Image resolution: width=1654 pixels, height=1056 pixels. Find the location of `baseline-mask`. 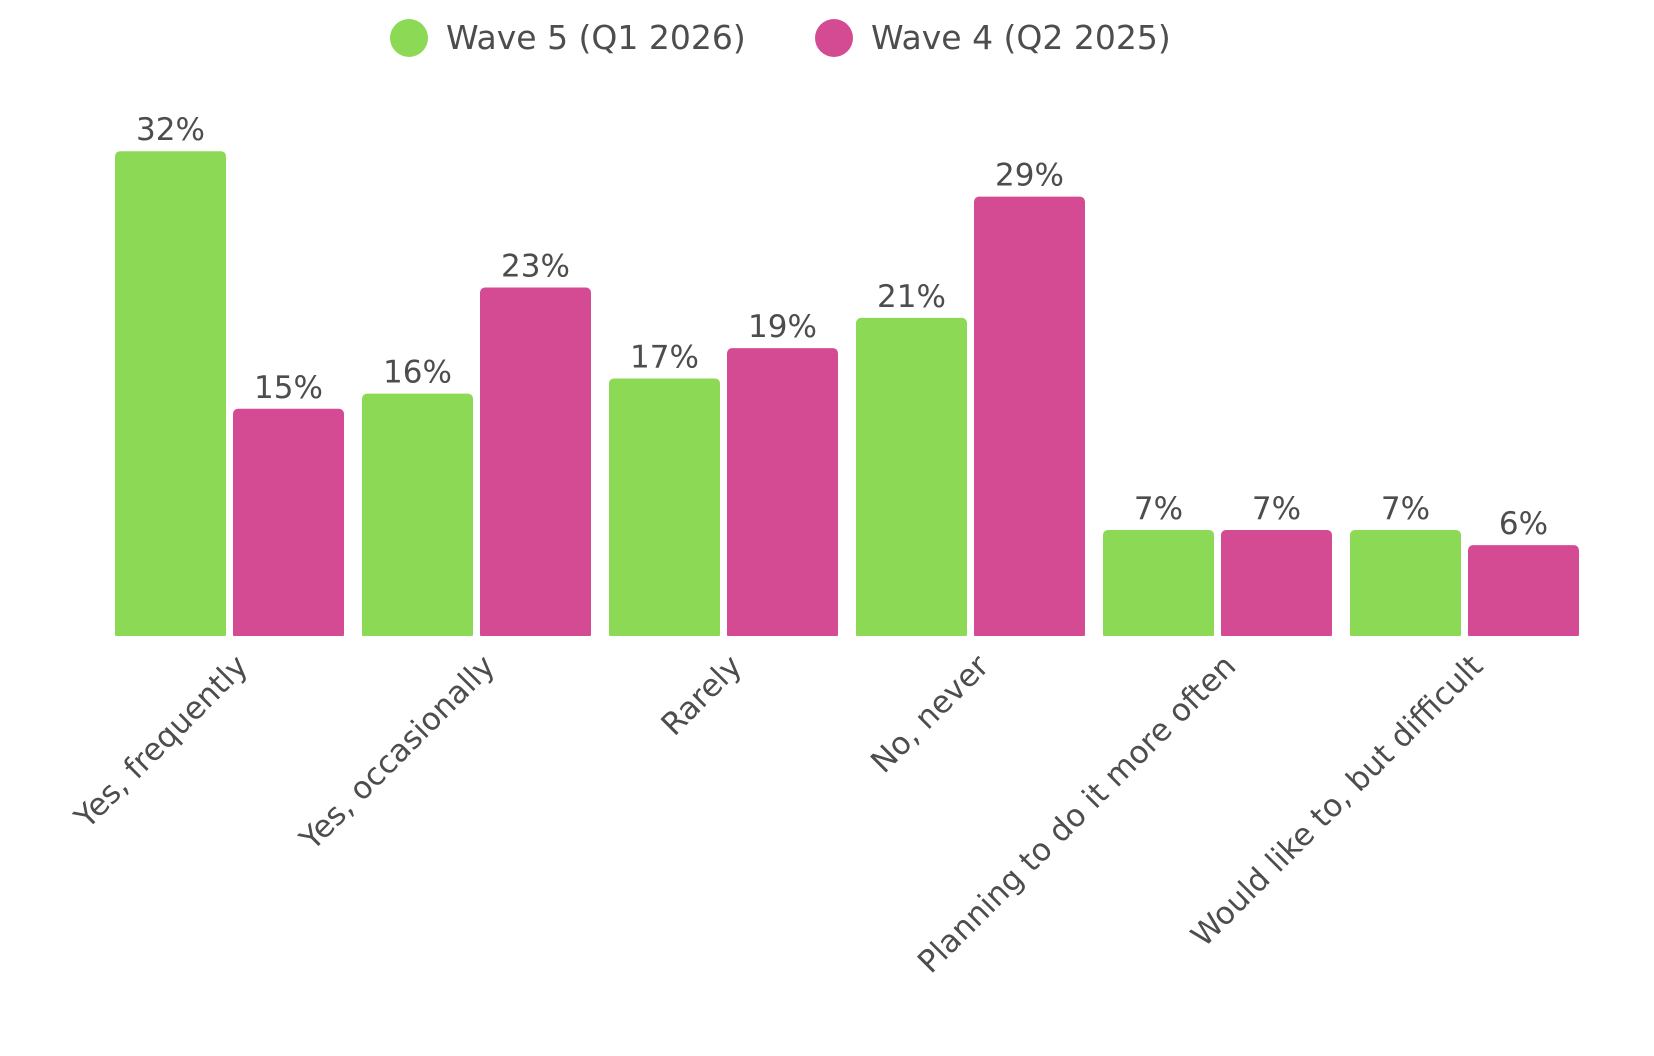

baseline-mask is located at coordinates (850, 639).